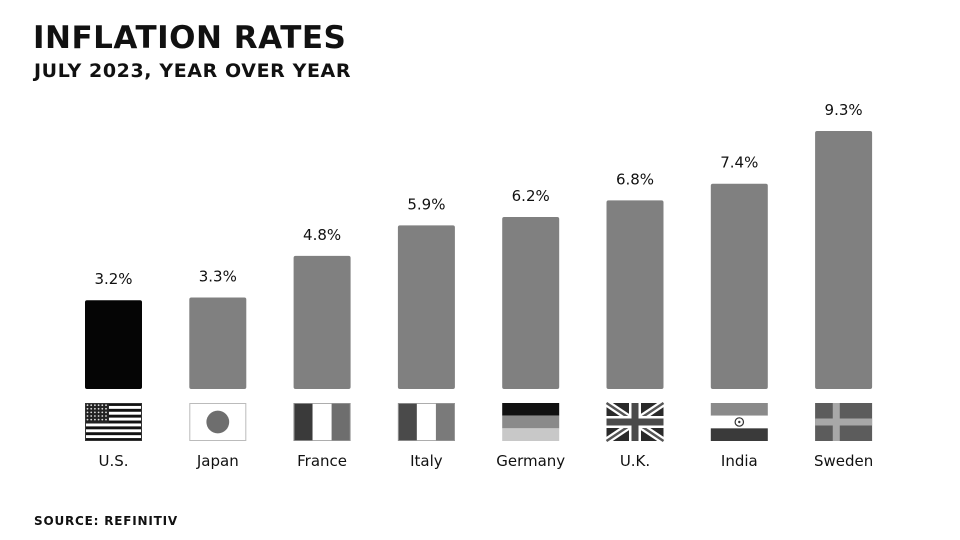 This screenshot has width=960, height=540. I want to click on france-flag-icon, so click(322, 422).